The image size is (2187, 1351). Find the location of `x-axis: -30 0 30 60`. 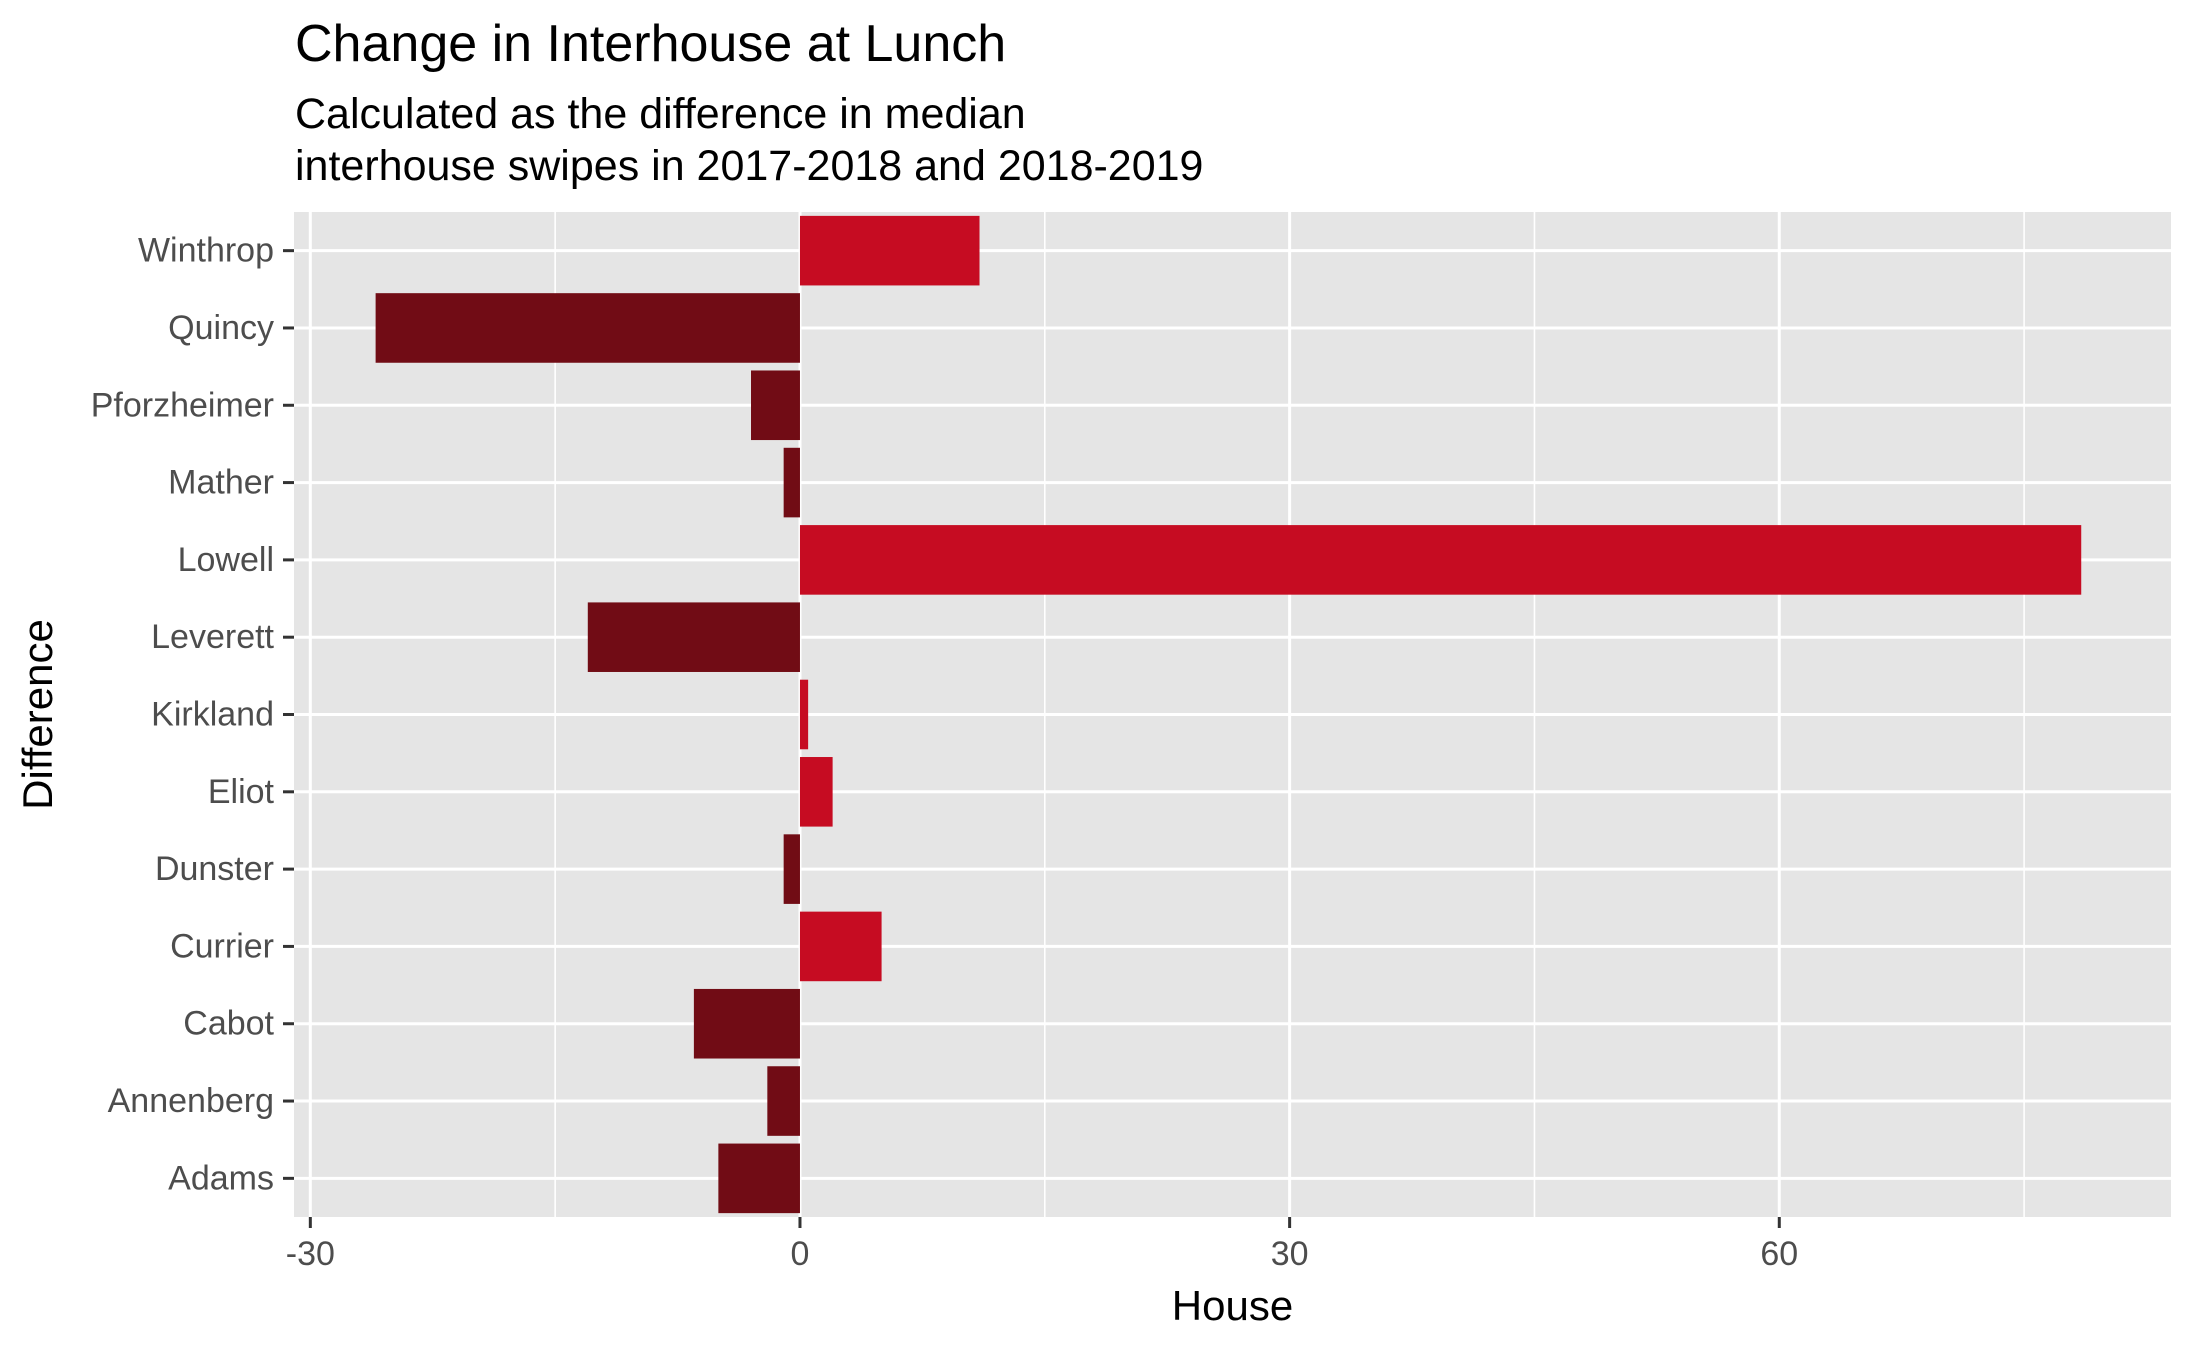

x-axis: -30 0 30 60 is located at coordinates (1042, 1245).